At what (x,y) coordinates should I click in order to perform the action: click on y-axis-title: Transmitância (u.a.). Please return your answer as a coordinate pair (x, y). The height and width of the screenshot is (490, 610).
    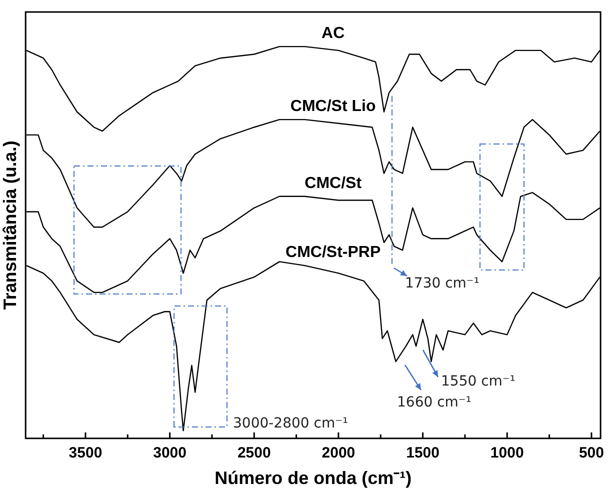
    Looking at the image, I should click on (10, 225).